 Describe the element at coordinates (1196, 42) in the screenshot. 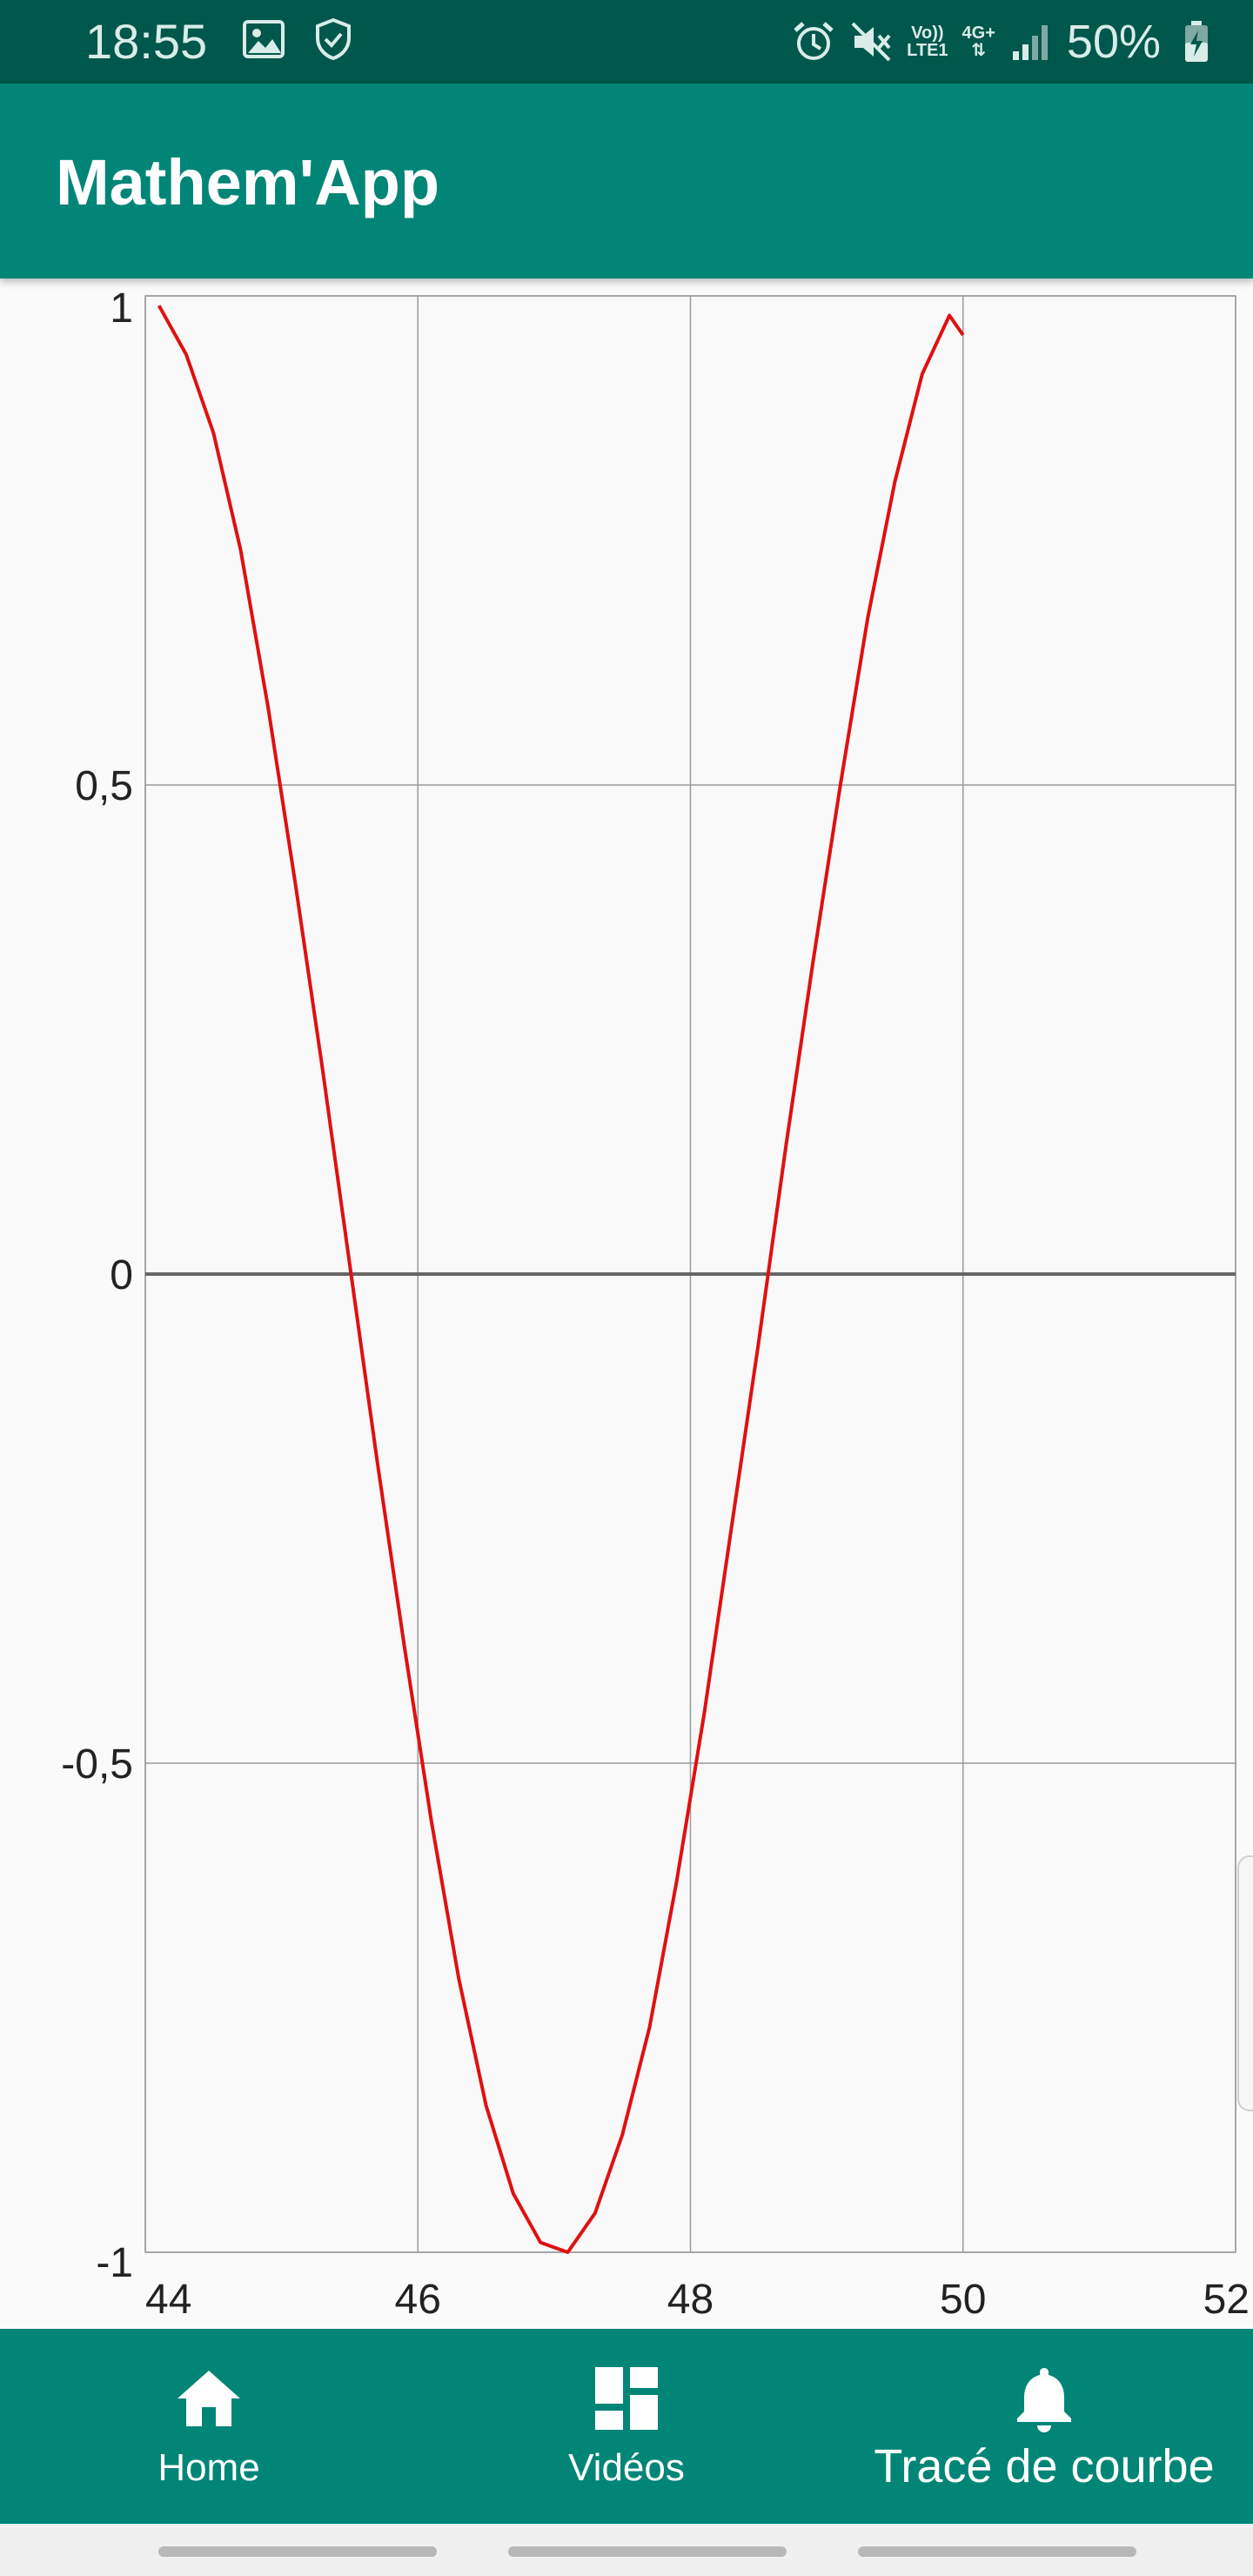

I see `battery-charging-icon` at that location.